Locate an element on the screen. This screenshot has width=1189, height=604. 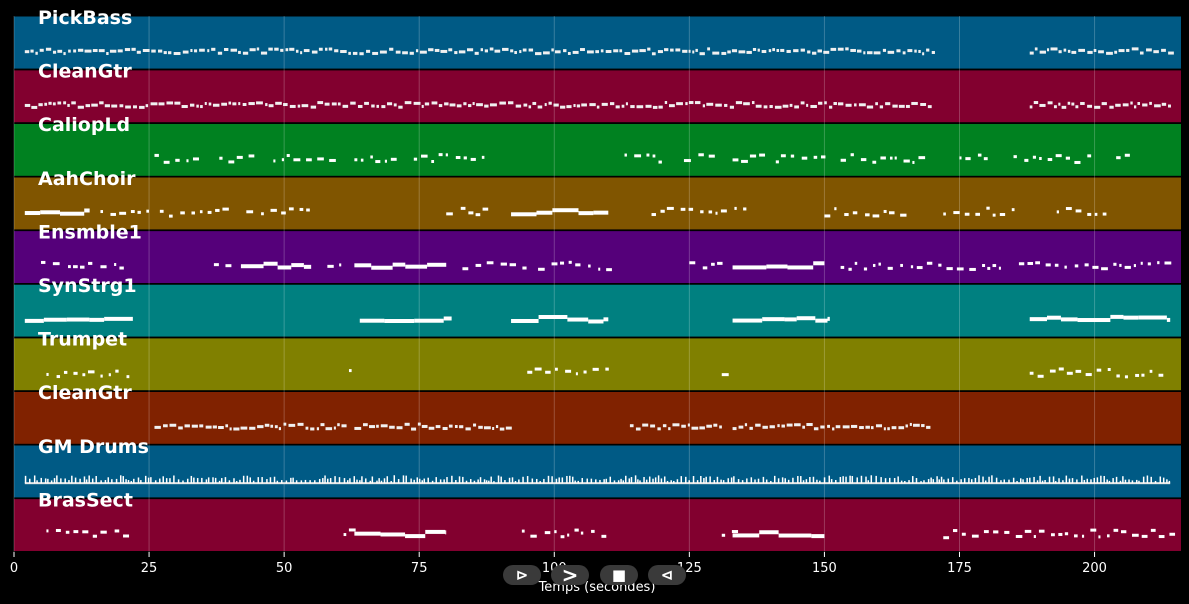
stop-button: ■ is located at coordinates (619, 575).